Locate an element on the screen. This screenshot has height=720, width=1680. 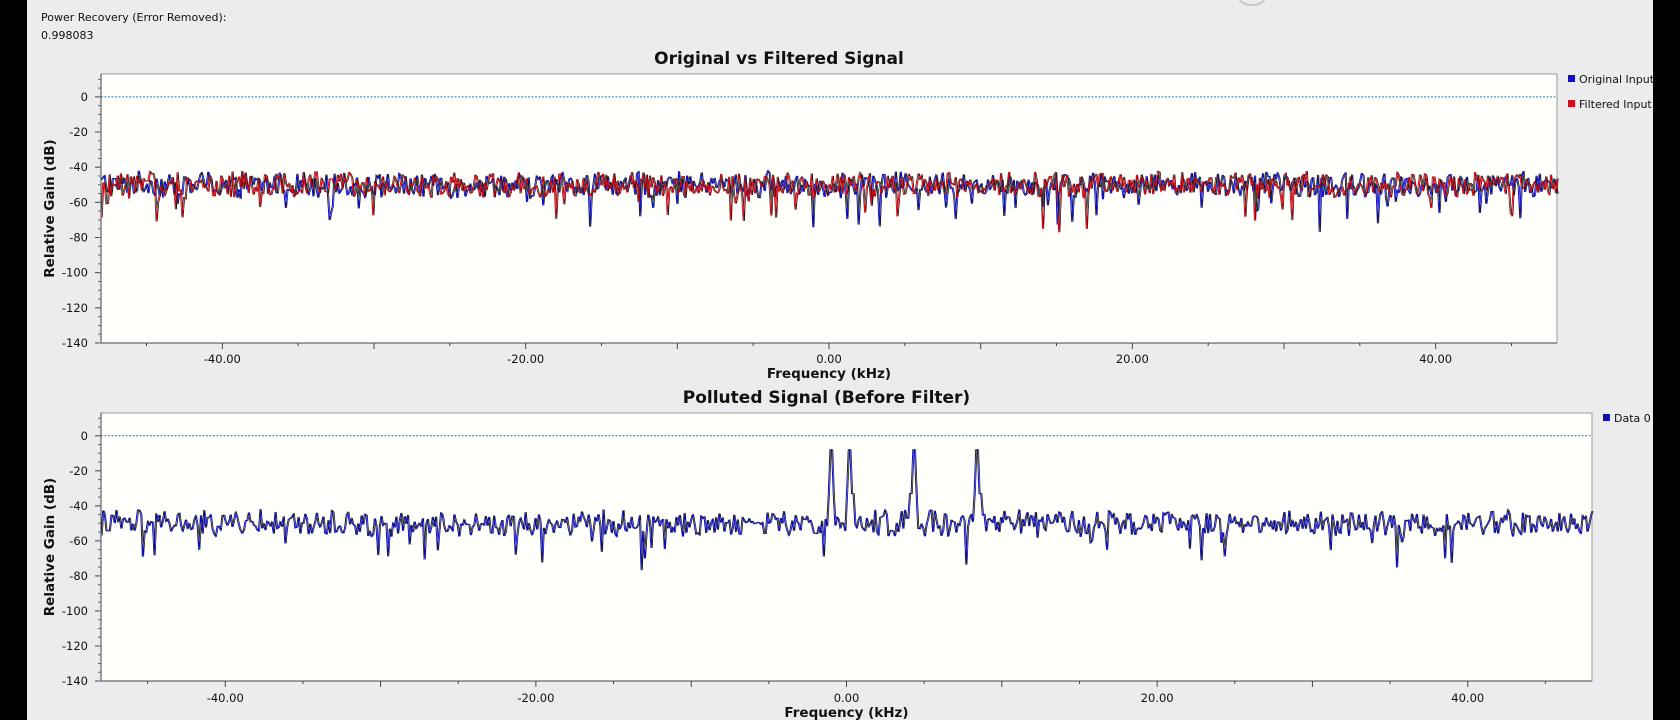
legend-label: Filtered Input is located at coordinates (1615, 104).